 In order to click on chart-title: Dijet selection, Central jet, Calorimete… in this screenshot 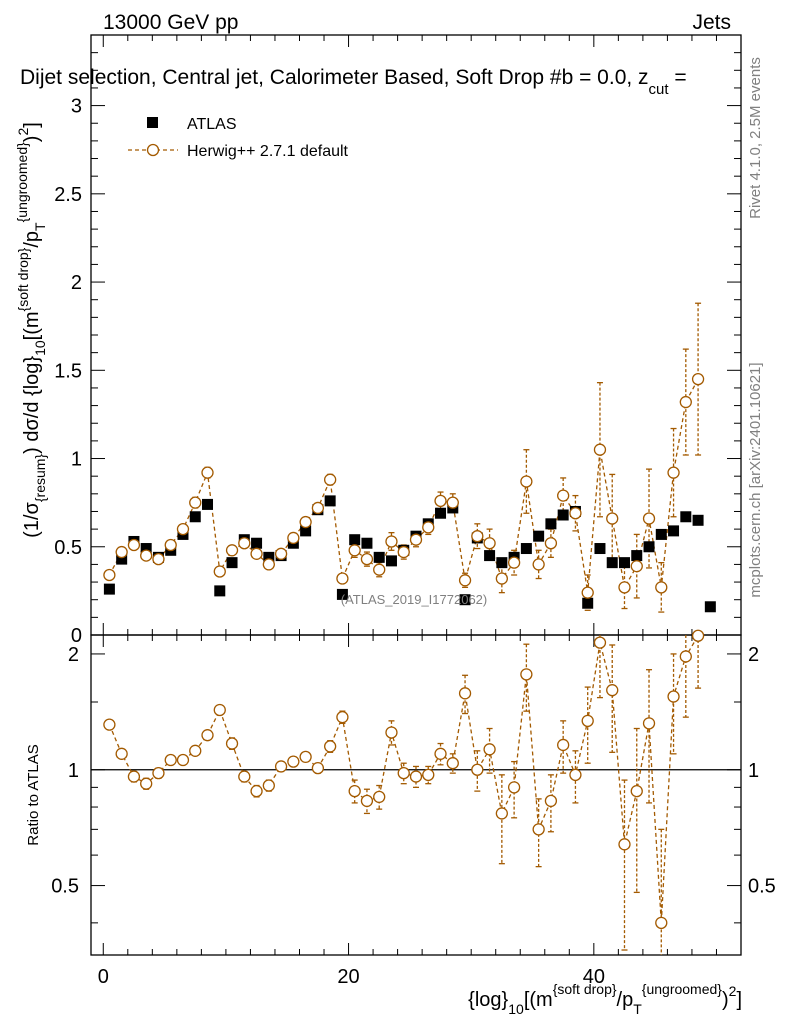, I will do `click(353, 82)`.